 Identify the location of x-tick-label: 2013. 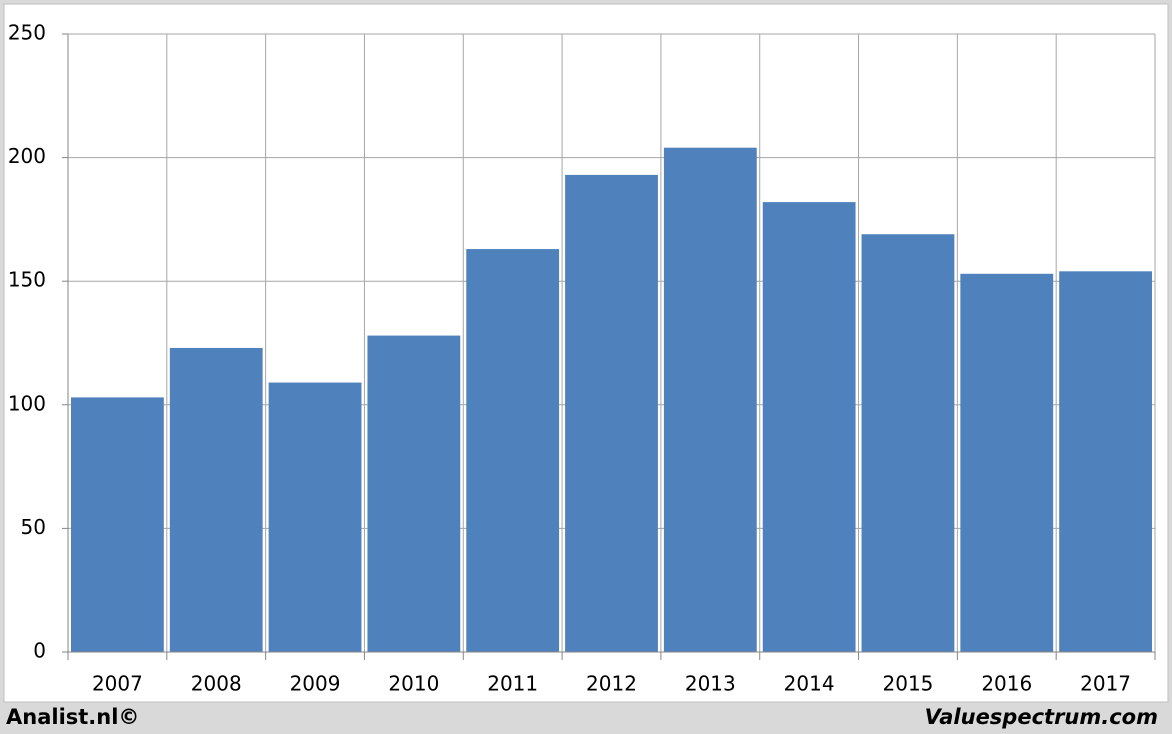
(710, 684).